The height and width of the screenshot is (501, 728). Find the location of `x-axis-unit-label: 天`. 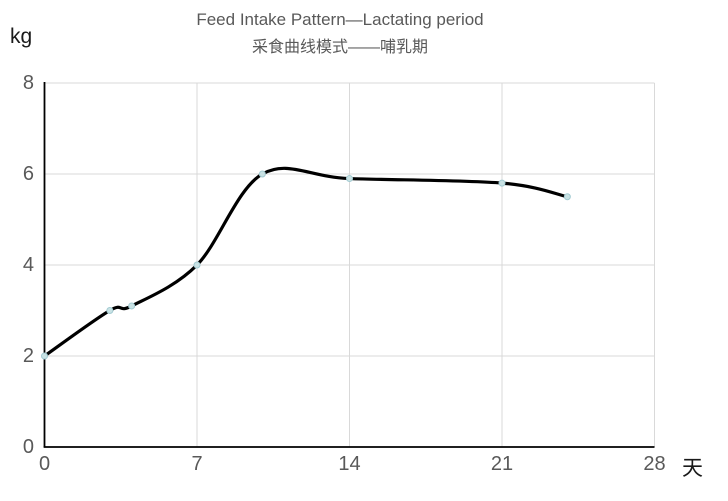

x-axis-unit-label: 天 is located at coordinates (692, 468).